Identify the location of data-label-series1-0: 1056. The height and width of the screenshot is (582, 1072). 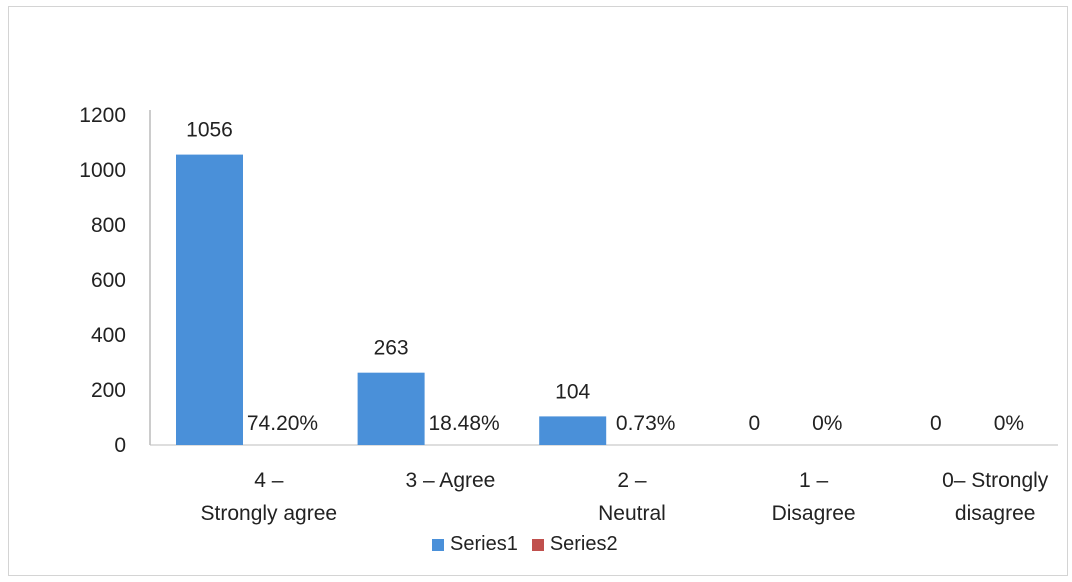
(209, 130).